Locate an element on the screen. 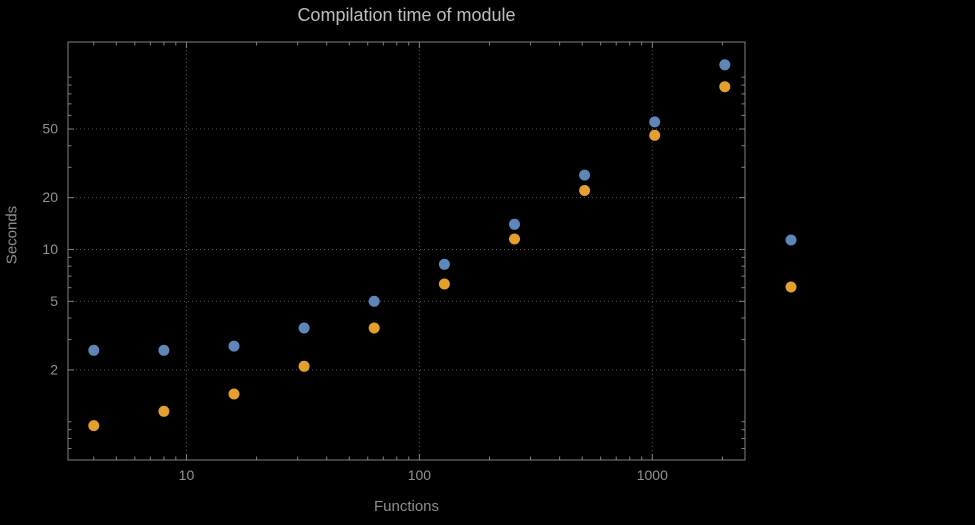 This screenshot has height=525, width=975. y-tick-label: 5 is located at coordinates (54, 301).